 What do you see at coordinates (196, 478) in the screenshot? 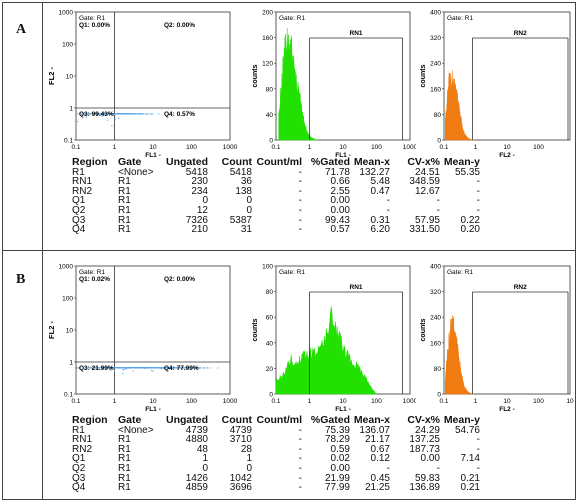
I see `table-cell: 1426` at bounding box center [196, 478].